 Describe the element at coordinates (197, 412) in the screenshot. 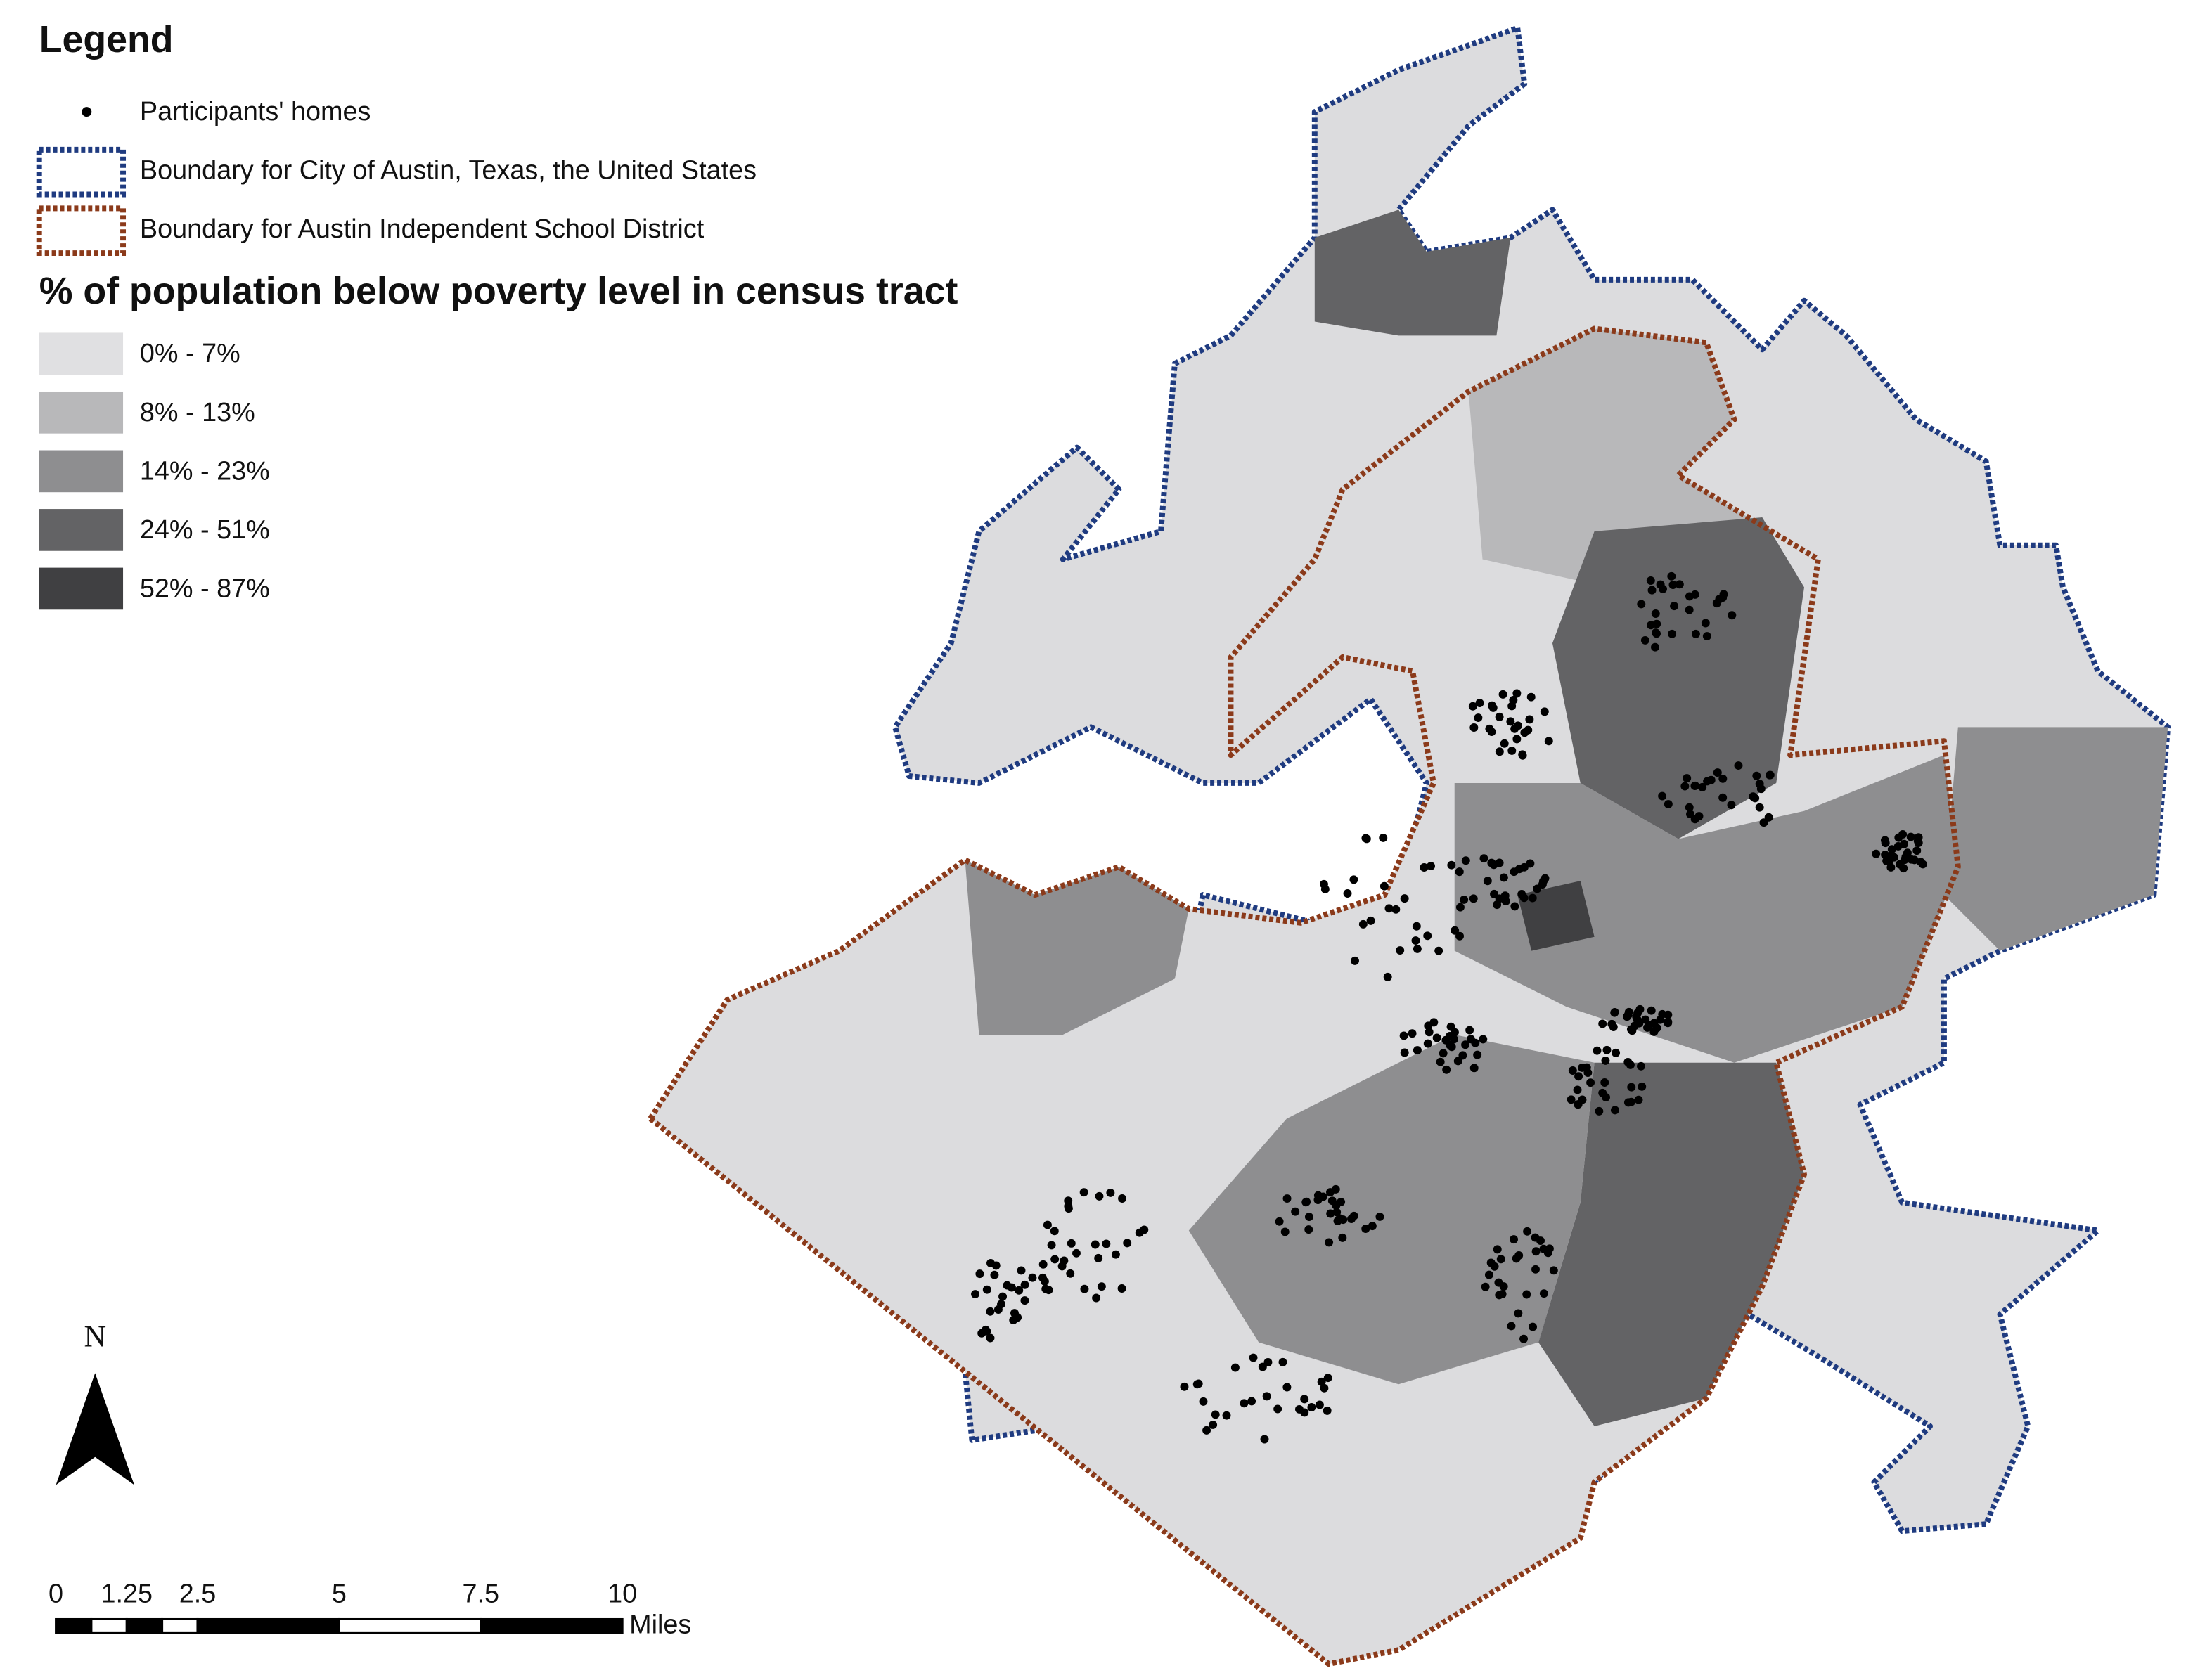

I see `legend-label: 8% - 13%` at that location.